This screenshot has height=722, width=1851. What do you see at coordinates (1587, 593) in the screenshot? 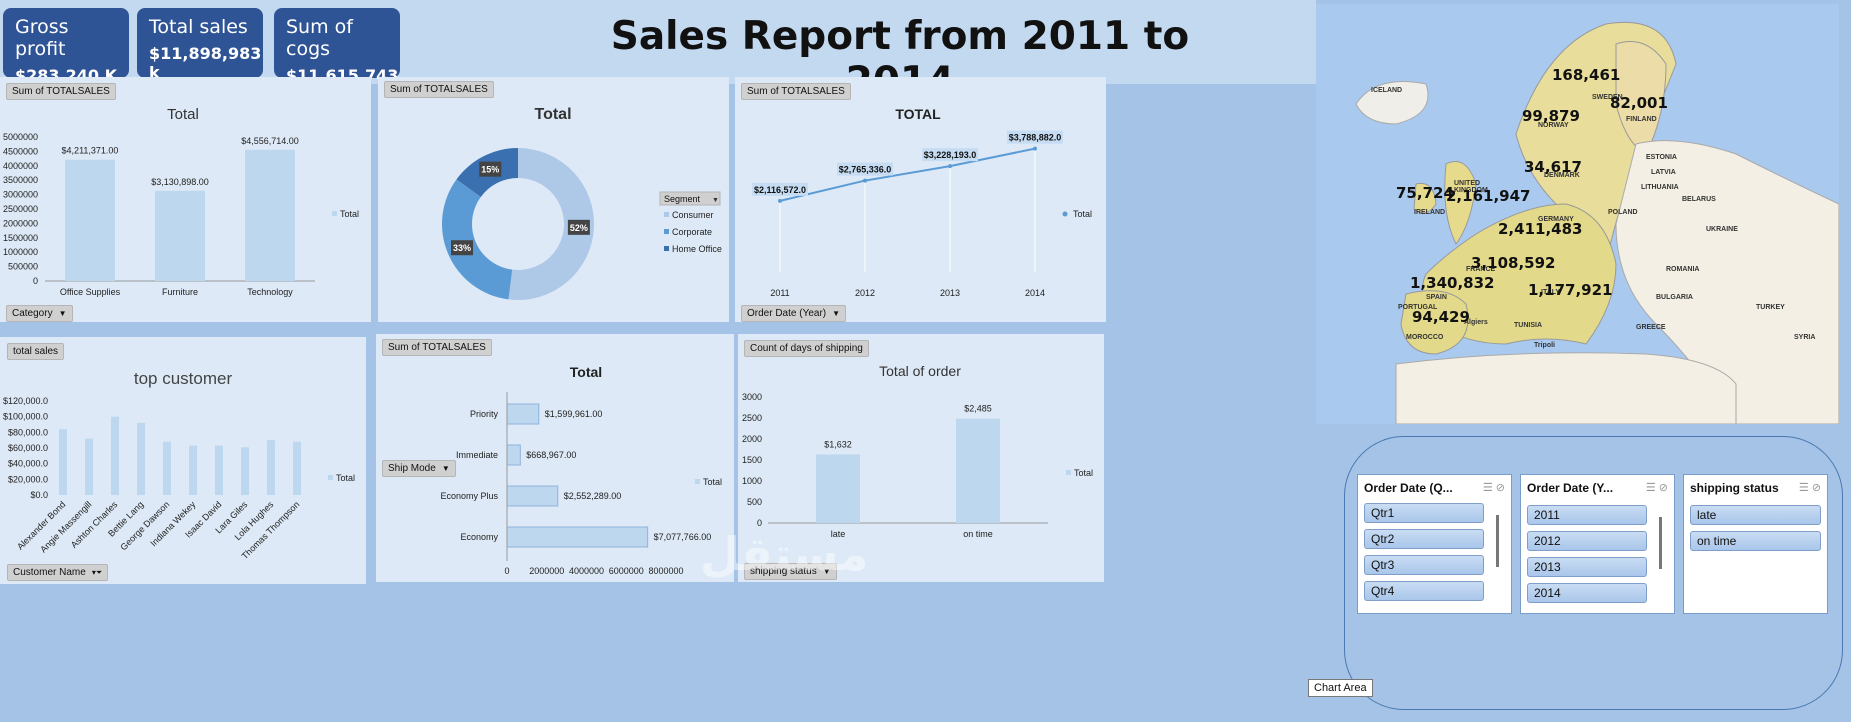
I see `slicer-item: 2014` at bounding box center [1587, 593].